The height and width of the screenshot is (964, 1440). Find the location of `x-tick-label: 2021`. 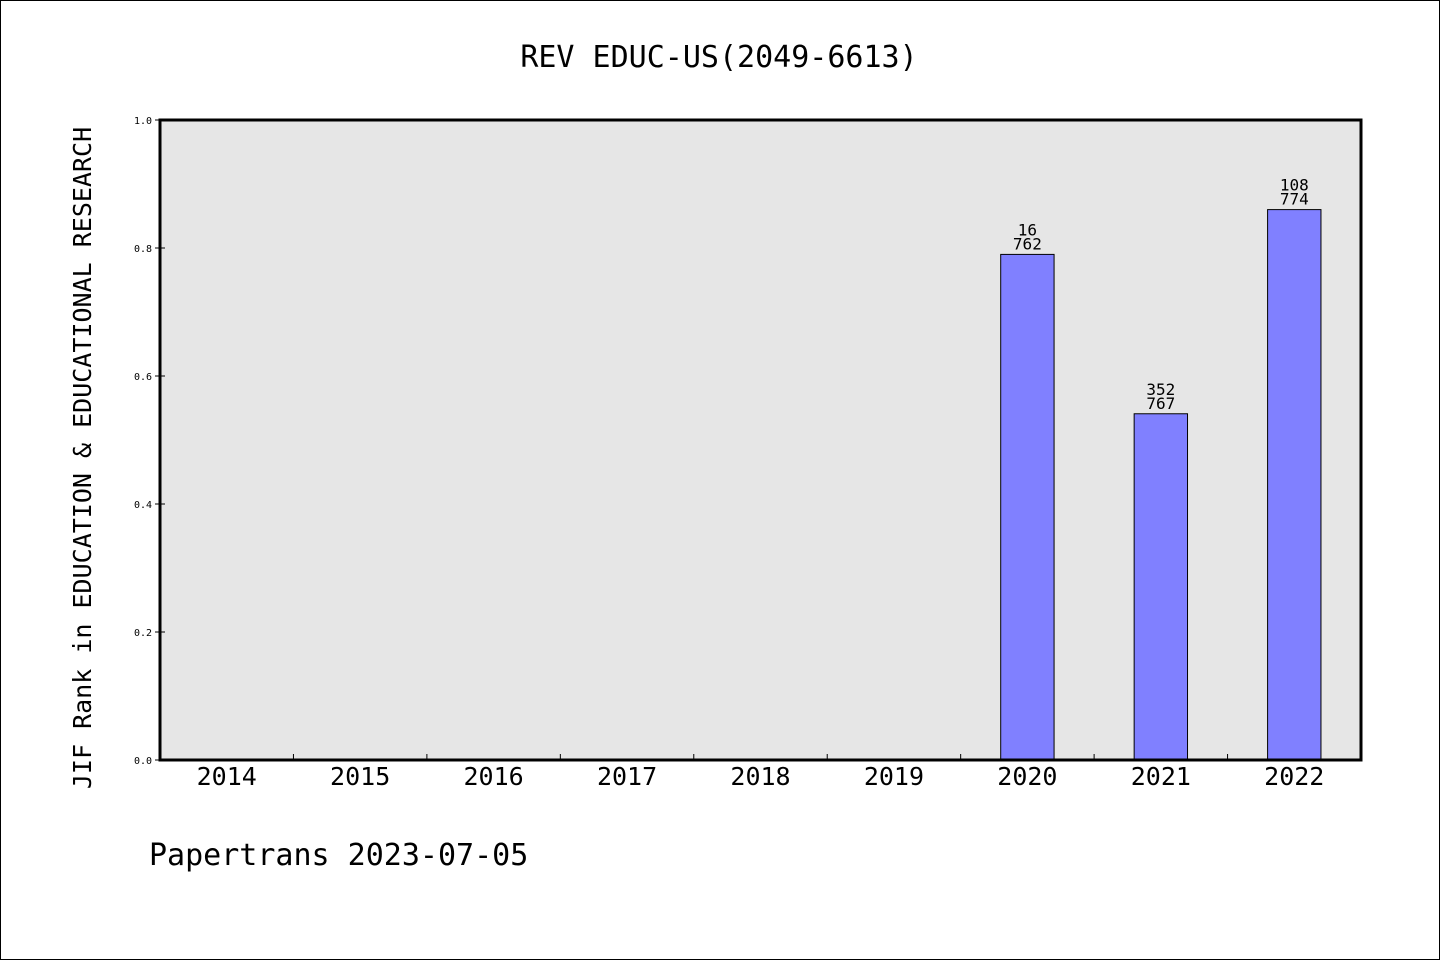

x-tick-label: 2021 is located at coordinates (1161, 776).